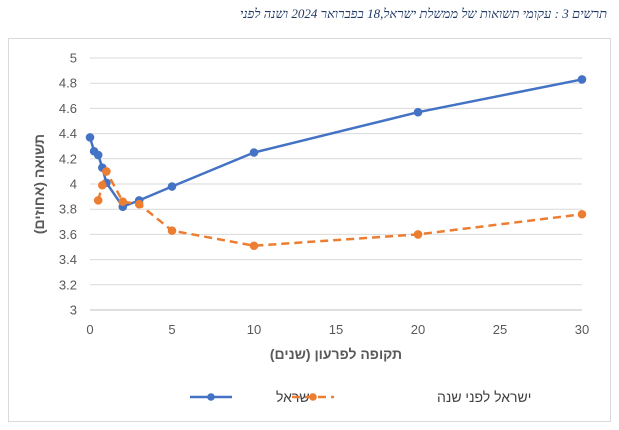 The width and height of the screenshot is (619, 430). I want to click on y-tick-label: 3.2, so click(68, 284).